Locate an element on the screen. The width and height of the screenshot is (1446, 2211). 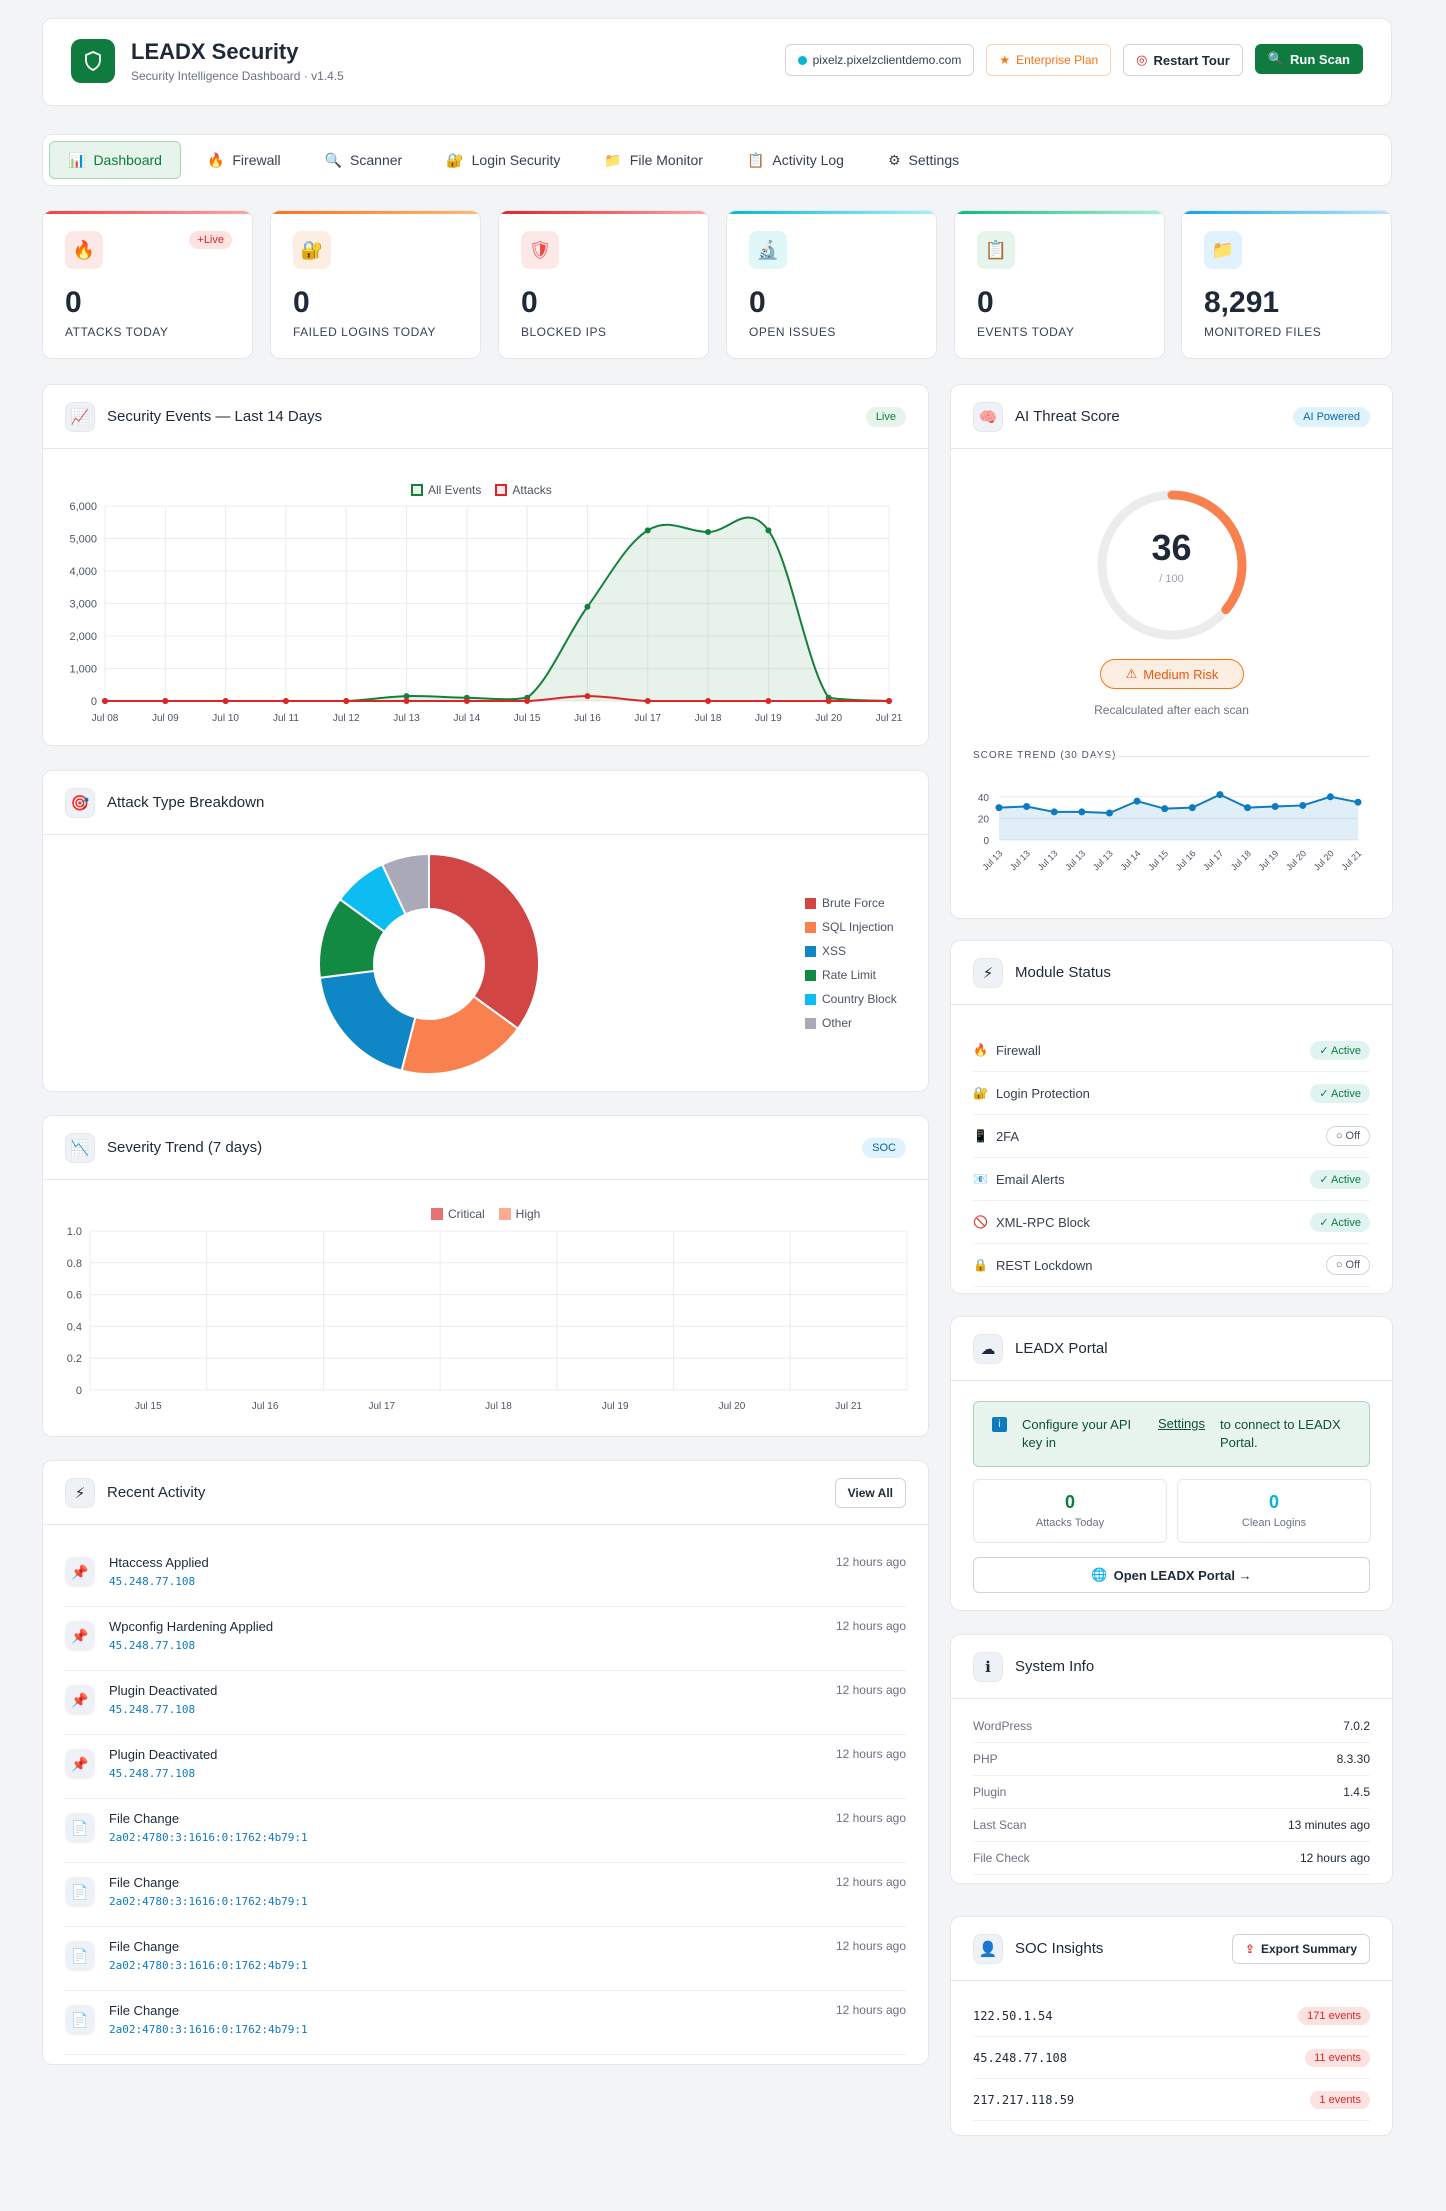
star-icon: ★ is located at coordinates (1005, 60).